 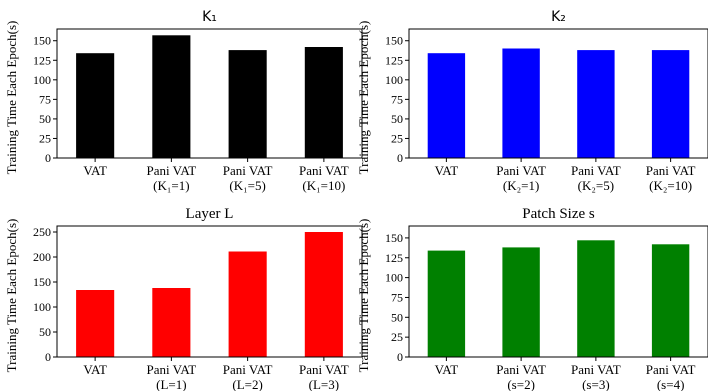 What do you see at coordinates (558, 214) in the screenshot?
I see `chart-title: Patch Size s` at bounding box center [558, 214].